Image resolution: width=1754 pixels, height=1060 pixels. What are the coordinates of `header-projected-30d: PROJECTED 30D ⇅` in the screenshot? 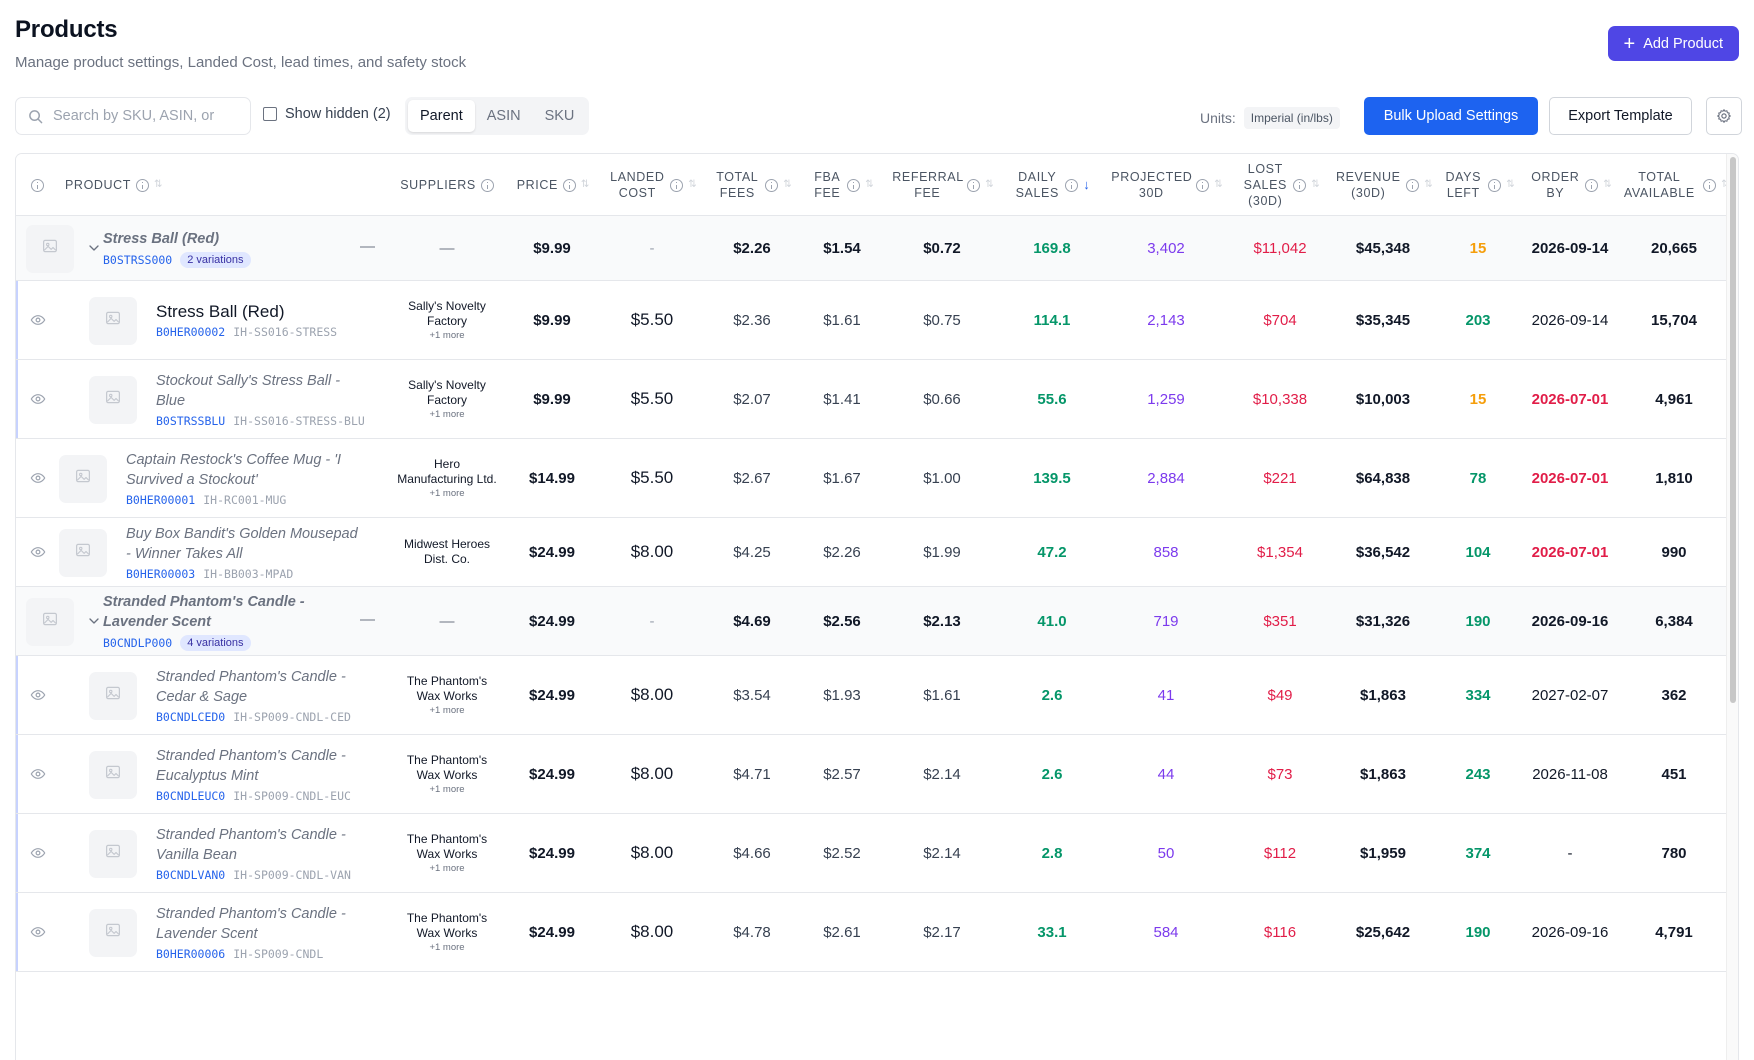 It's located at (1166, 185).